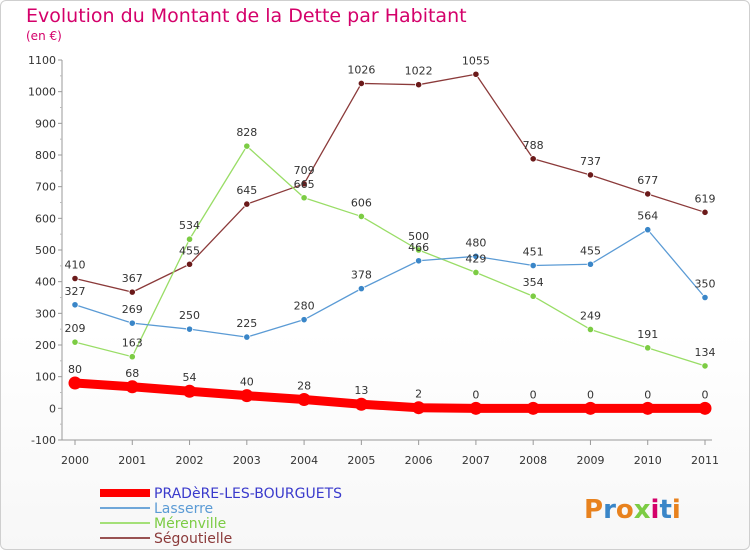  I want to click on data-label-lasserre: 327, so click(75, 291).